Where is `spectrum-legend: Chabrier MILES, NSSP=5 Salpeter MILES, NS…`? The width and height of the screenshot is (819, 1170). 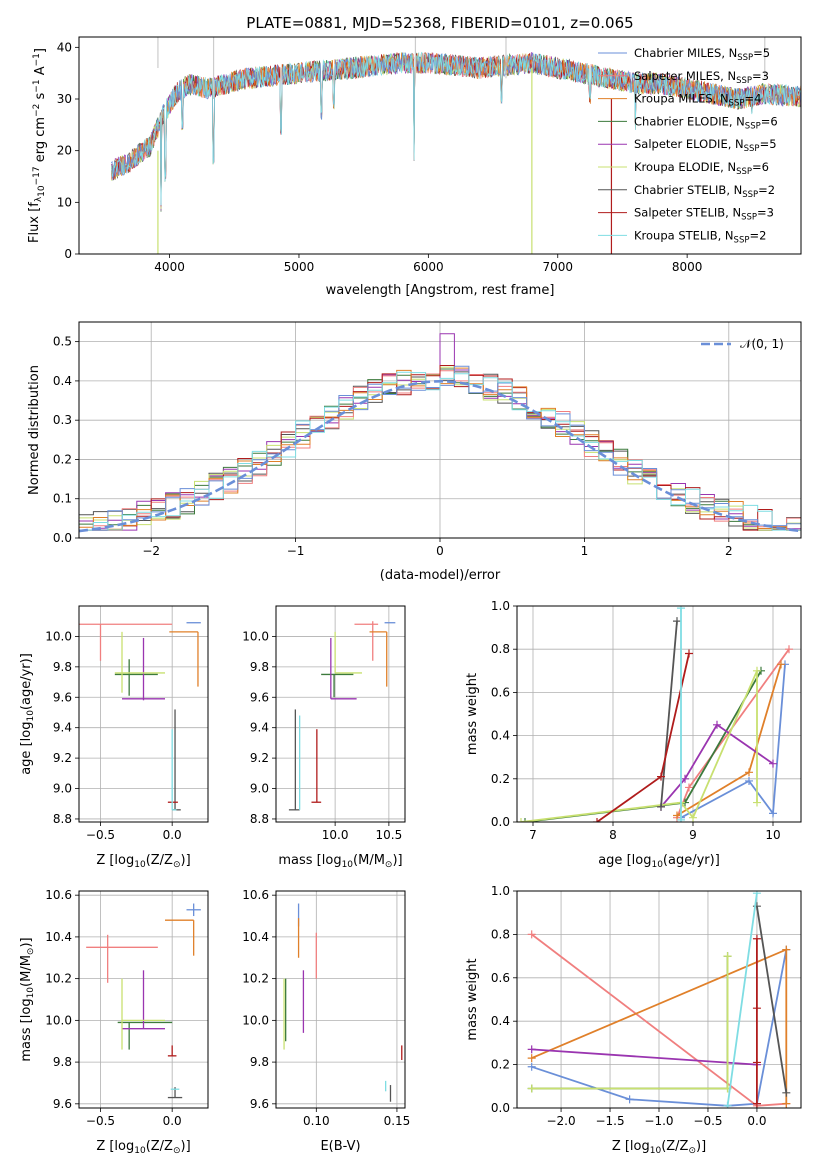 spectrum-legend: Chabrier MILES, NSSP=5 Salpeter MILES, NS… is located at coordinates (688, 145).